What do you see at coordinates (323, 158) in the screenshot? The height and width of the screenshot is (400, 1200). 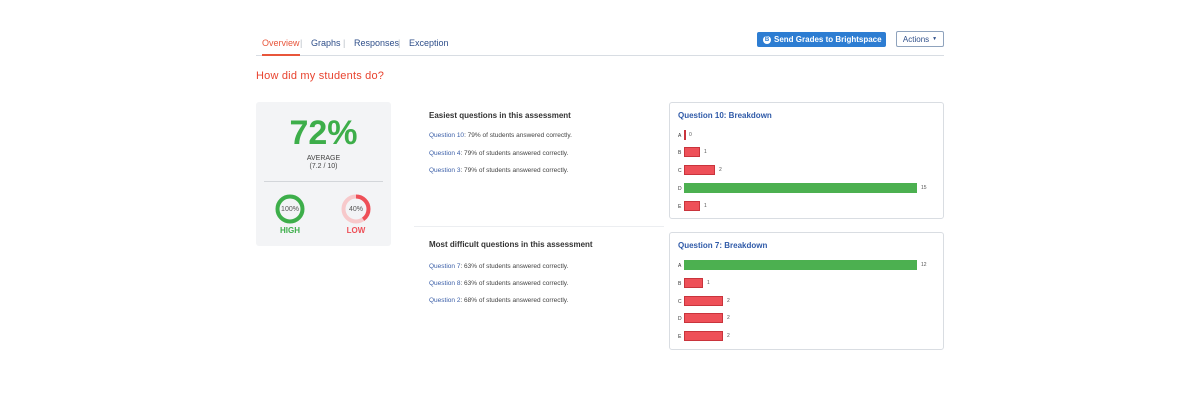 I see `average-label: AVERAGE` at bounding box center [323, 158].